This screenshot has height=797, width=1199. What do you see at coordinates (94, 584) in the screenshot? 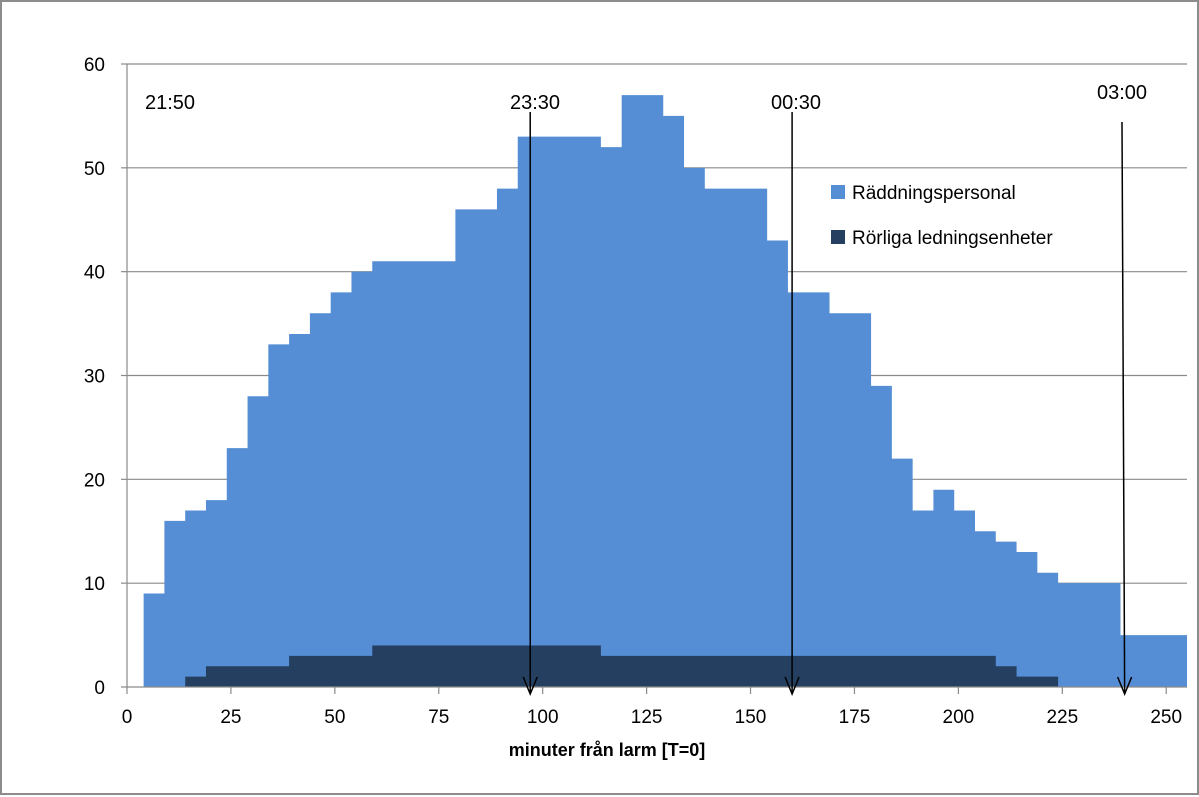
I see `y-tick-label: 10` at bounding box center [94, 584].